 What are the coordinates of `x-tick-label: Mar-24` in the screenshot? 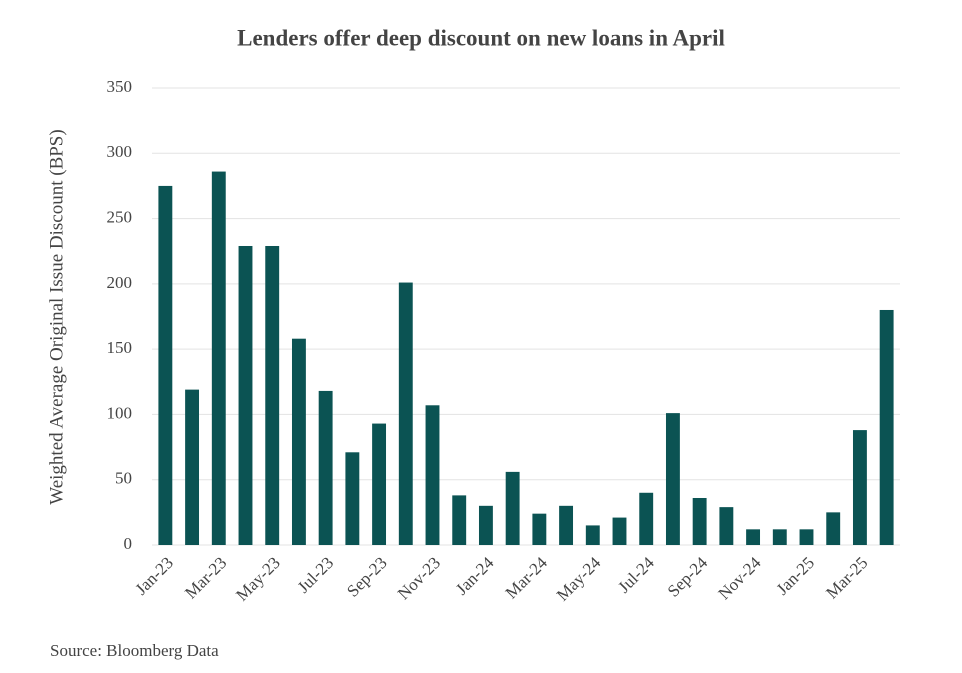 It's located at (527, 578).